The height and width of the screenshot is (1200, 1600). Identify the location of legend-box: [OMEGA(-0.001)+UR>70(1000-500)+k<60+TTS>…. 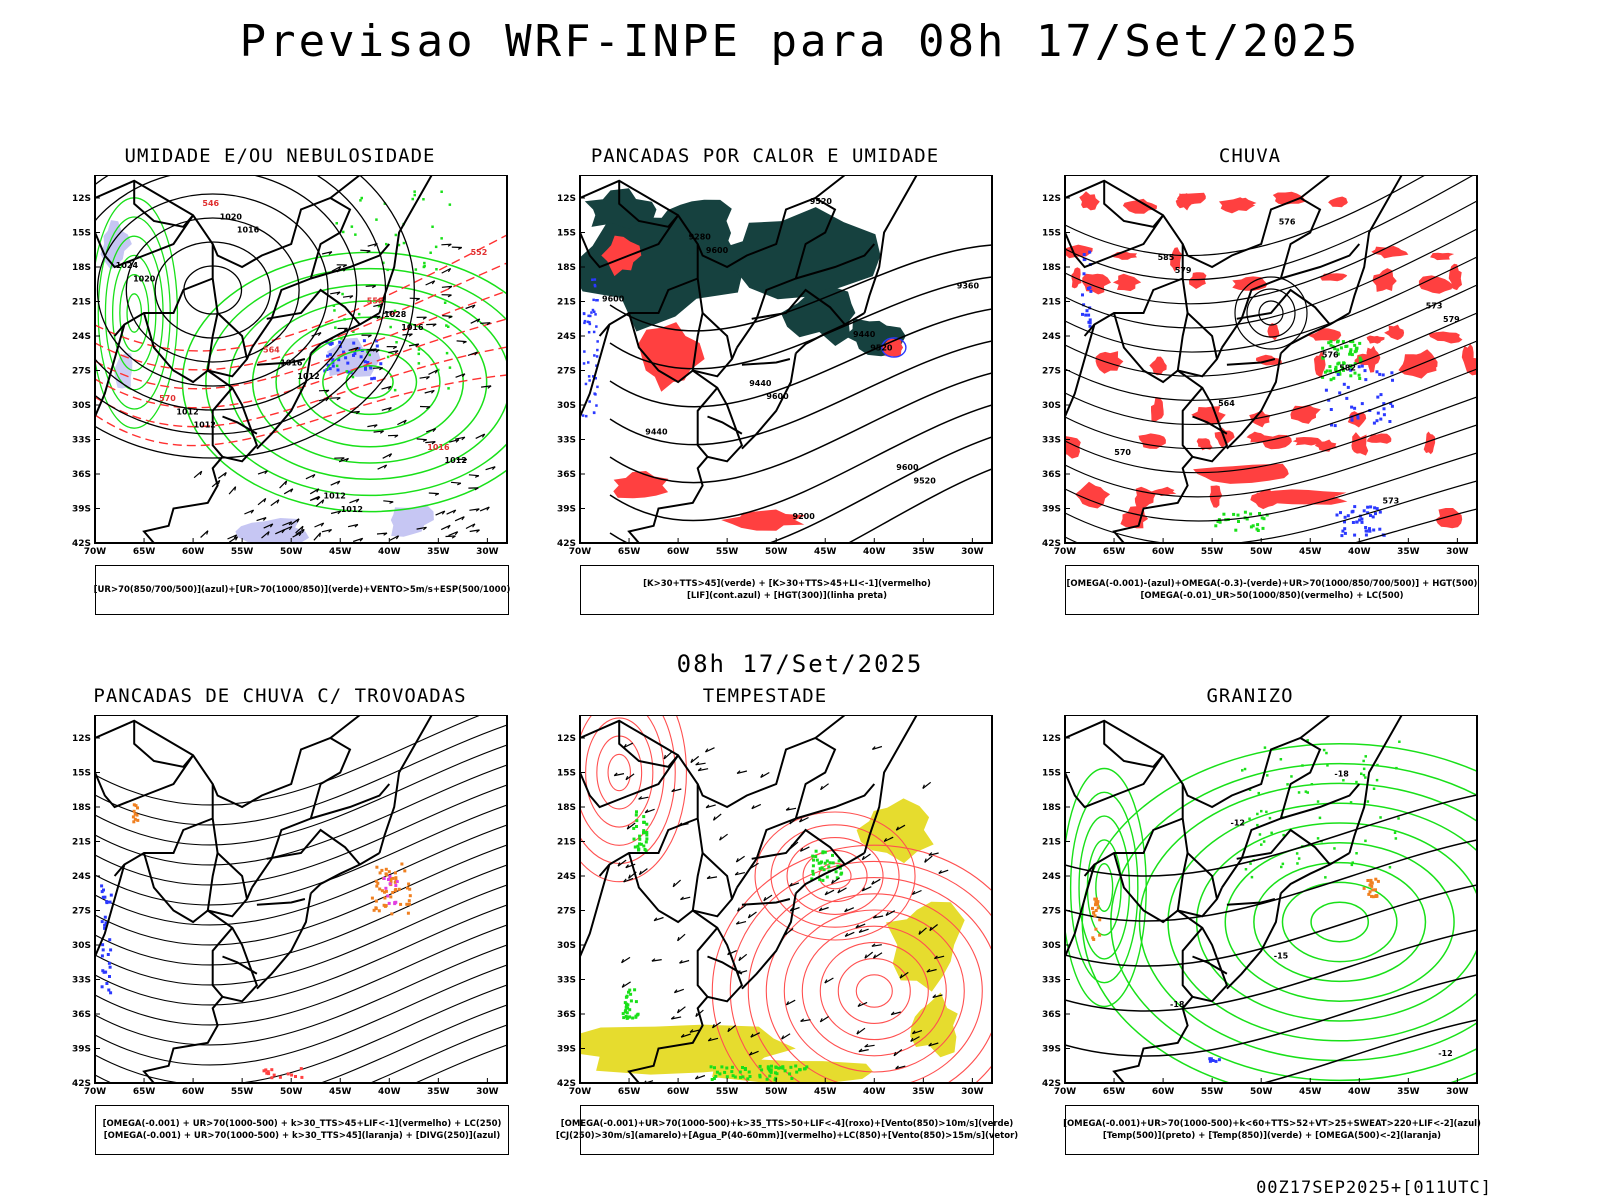
(1272, 1130).